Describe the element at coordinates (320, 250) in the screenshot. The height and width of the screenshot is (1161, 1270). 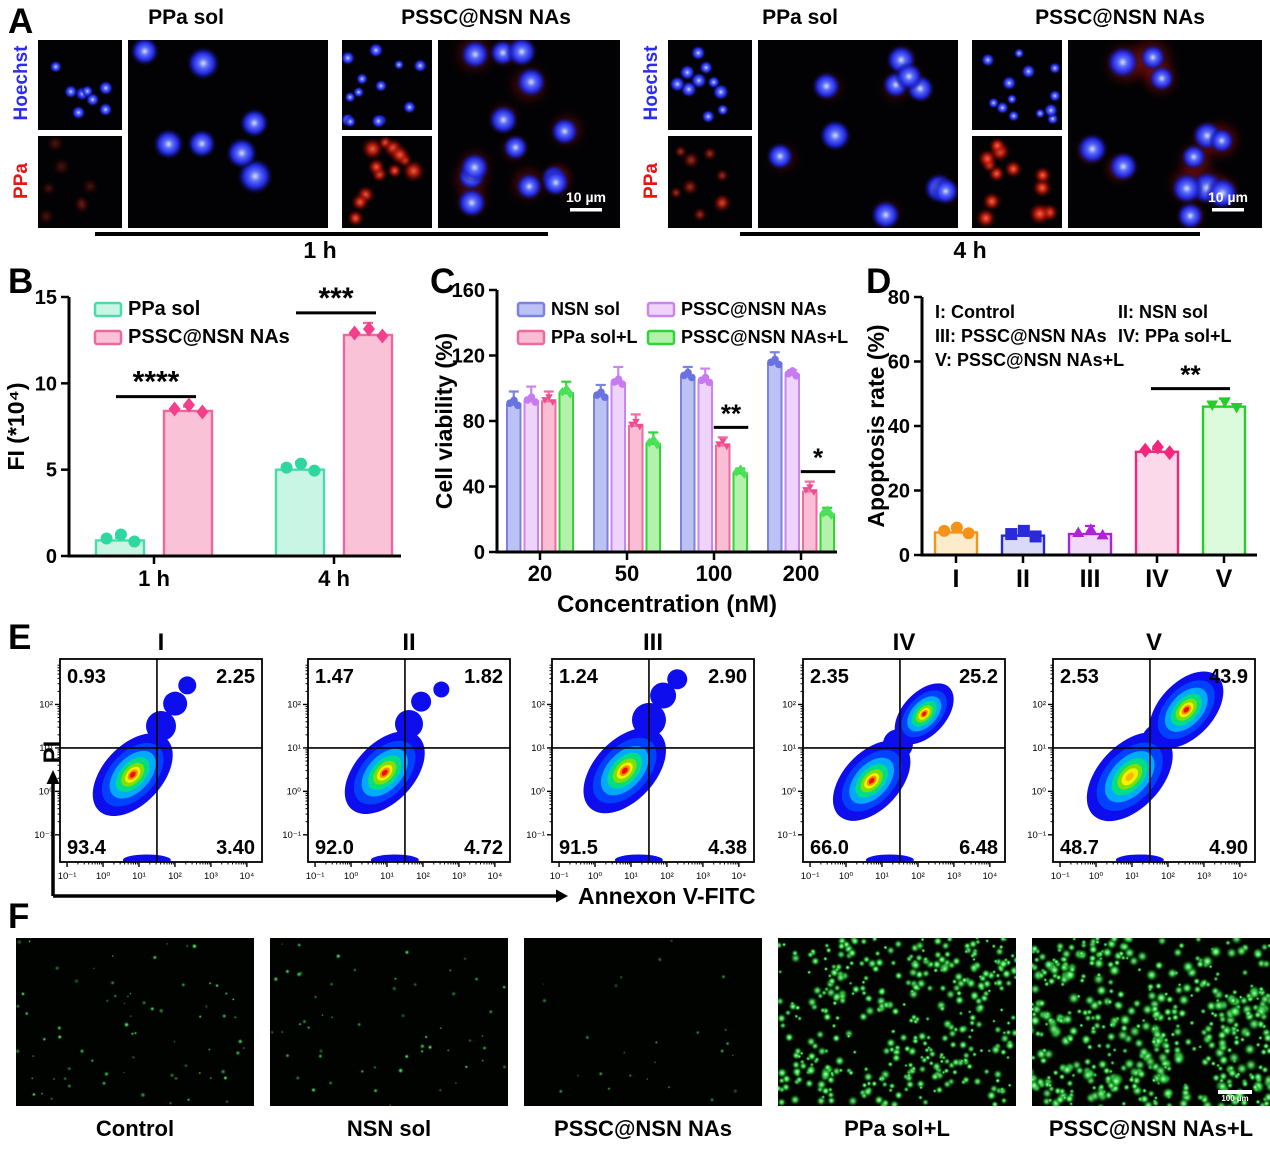
I see `time-label-1h: 1 h` at that location.